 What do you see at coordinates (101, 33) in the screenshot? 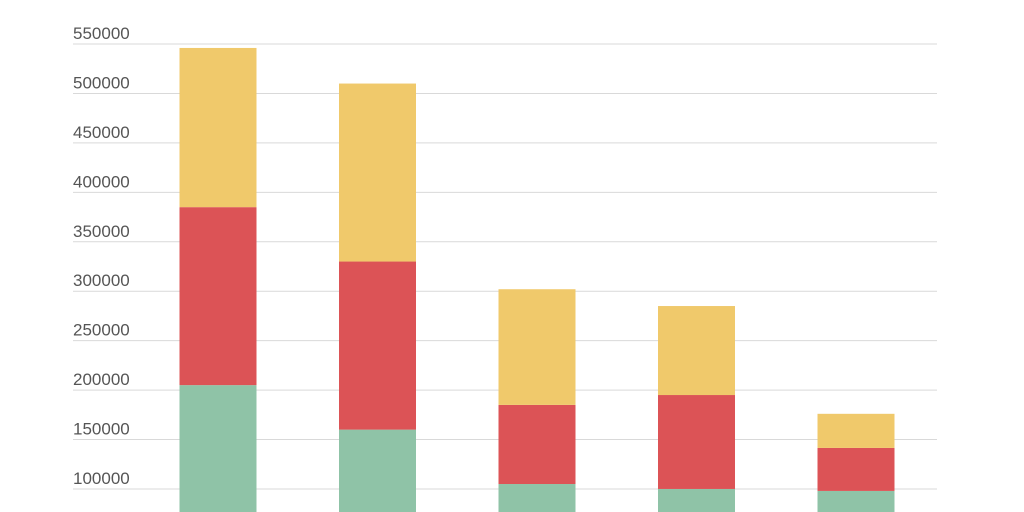
I see `y-tick-label: 550000` at bounding box center [101, 33].